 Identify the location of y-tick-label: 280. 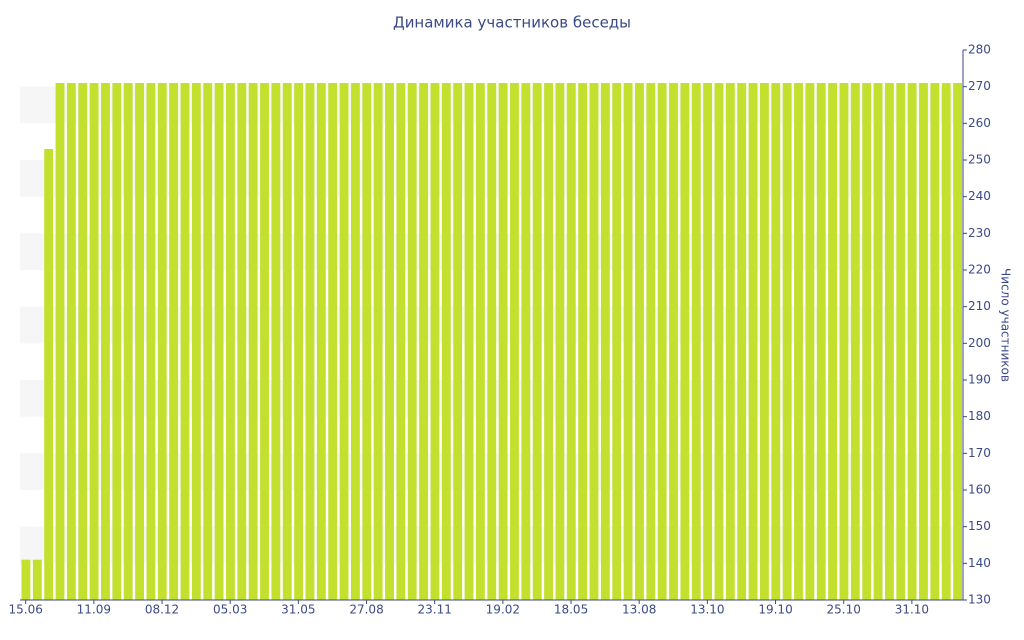
(979, 50).